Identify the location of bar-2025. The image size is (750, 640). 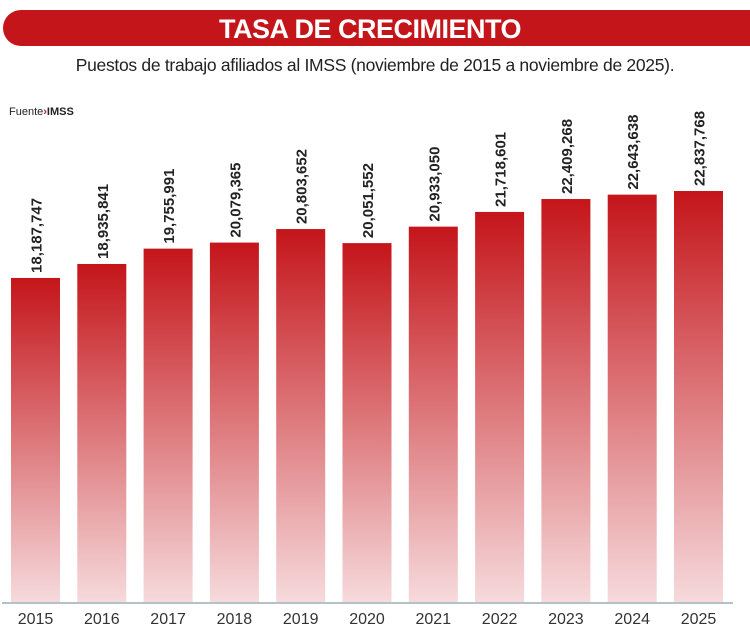
(698, 396).